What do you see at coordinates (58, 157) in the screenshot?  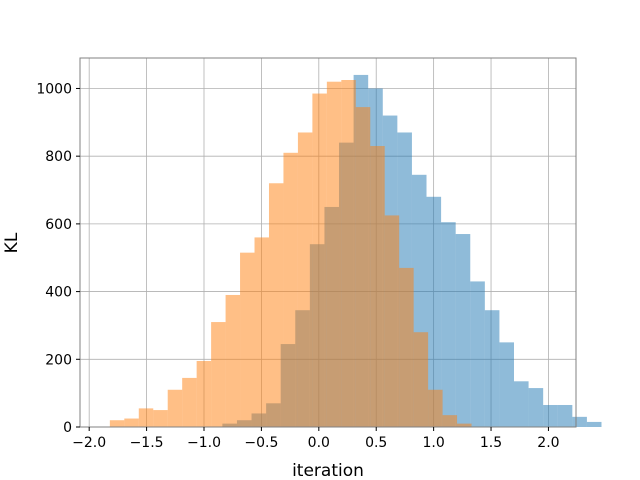 I see `y-tick-label-4: 800` at bounding box center [58, 157].